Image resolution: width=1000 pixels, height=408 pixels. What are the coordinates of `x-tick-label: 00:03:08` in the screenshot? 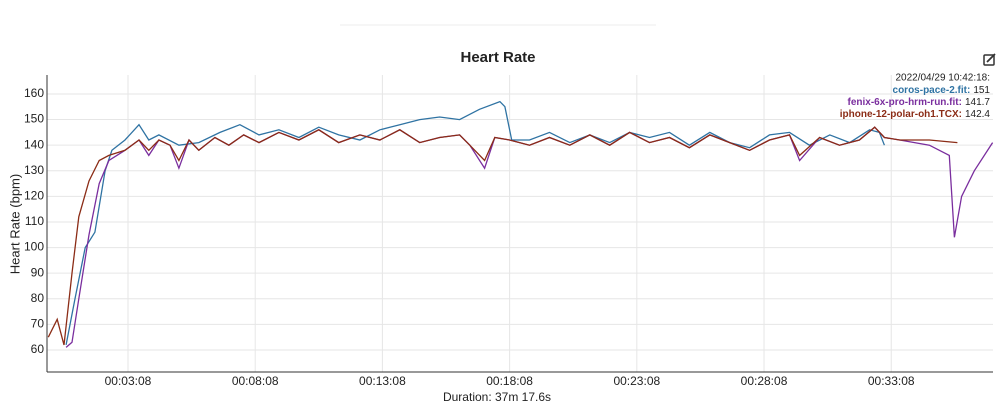 It's located at (128, 381).